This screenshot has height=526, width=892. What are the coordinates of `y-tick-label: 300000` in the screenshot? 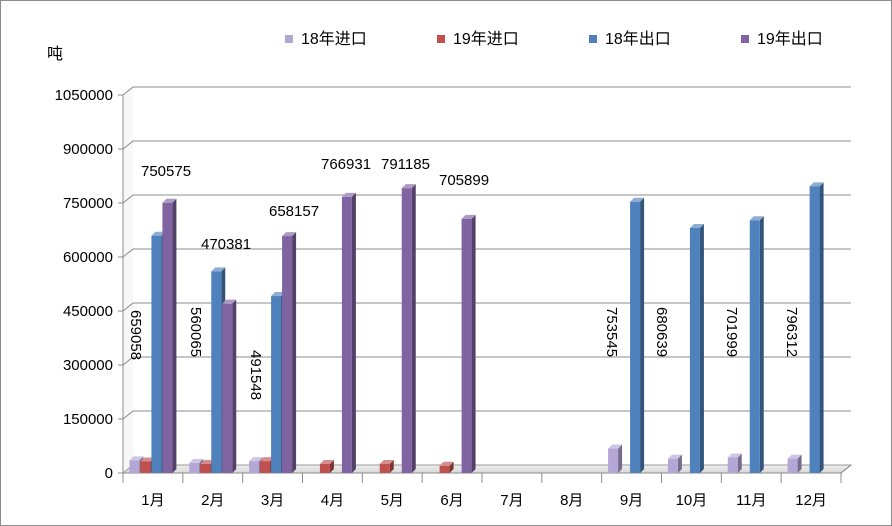 It's located at (88, 365).